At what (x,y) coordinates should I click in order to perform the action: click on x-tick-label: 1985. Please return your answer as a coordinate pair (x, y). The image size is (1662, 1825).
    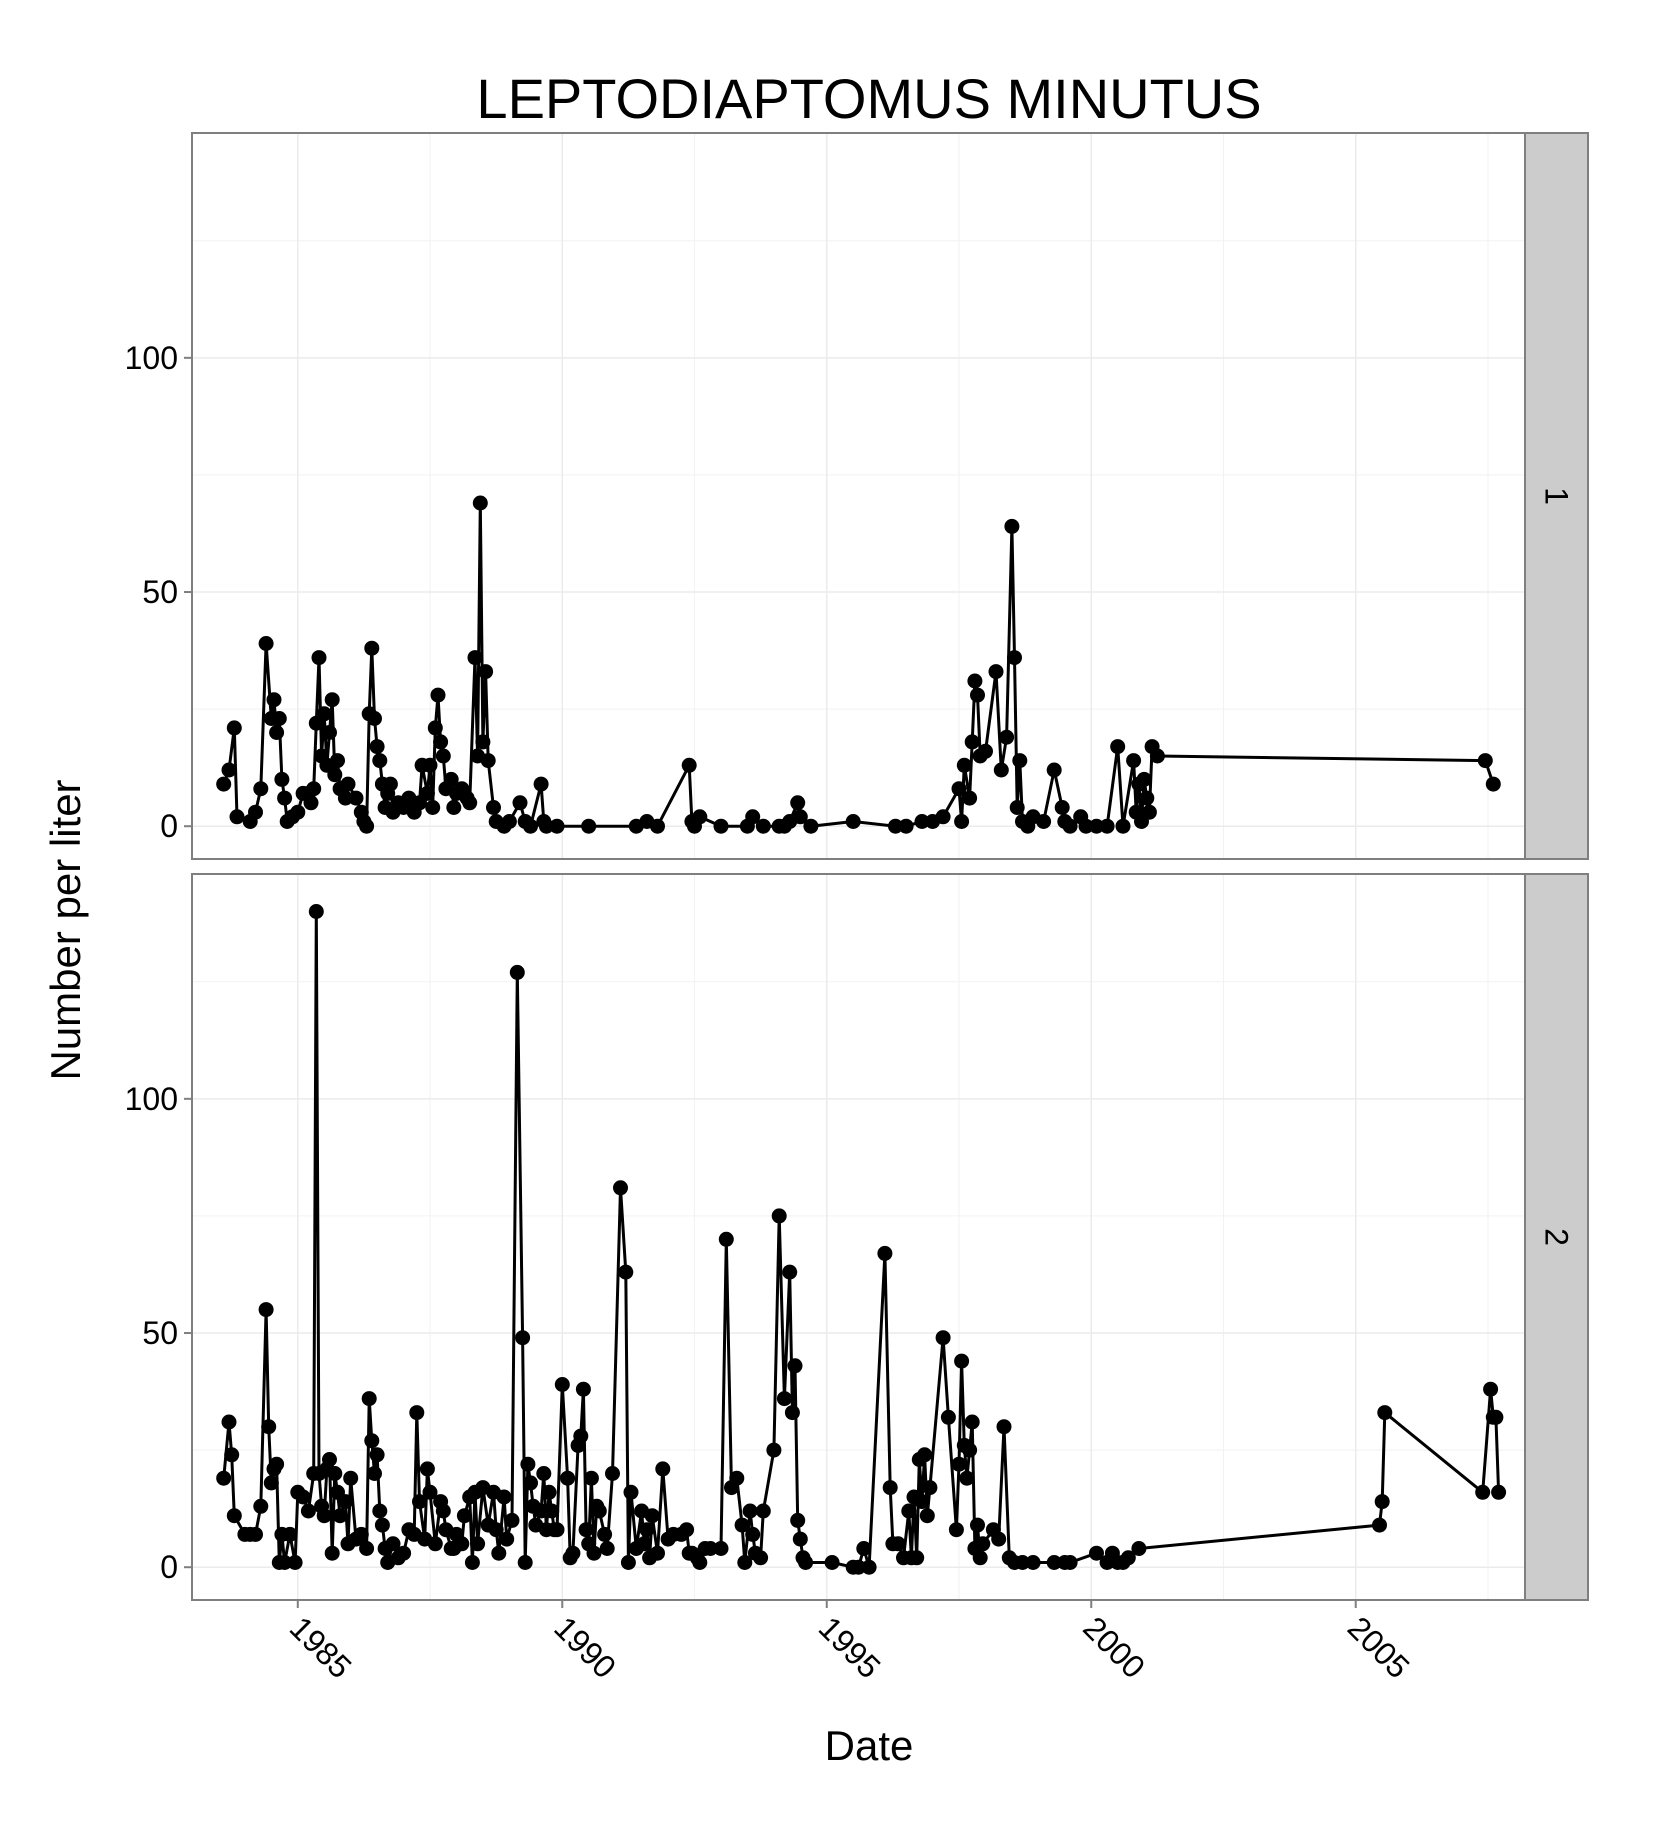
    Looking at the image, I should click on (321, 1647).